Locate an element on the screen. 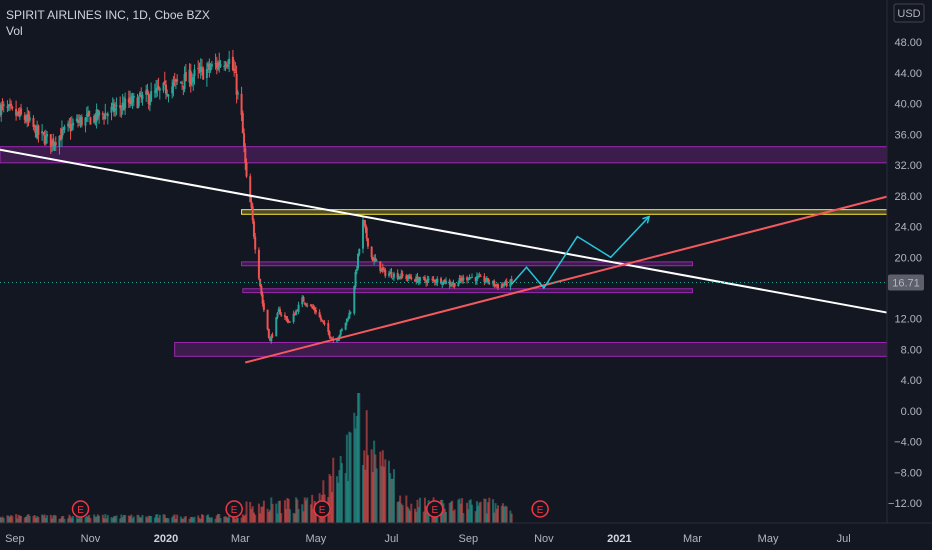 Image resolution: width=932 pixels, height=550 pixels. volume-indicator-label: Vol is located at coordinates (14, 31).